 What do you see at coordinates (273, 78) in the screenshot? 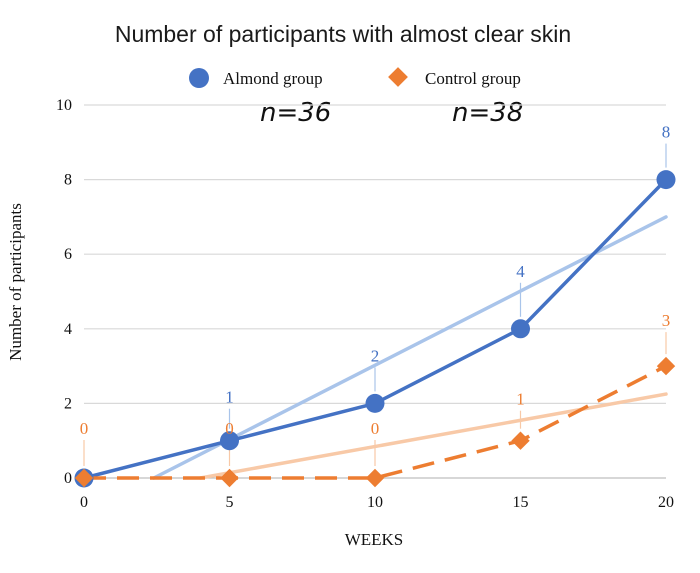
I see `legend-label-almond: Almond group` at bounding box center [273, 78].